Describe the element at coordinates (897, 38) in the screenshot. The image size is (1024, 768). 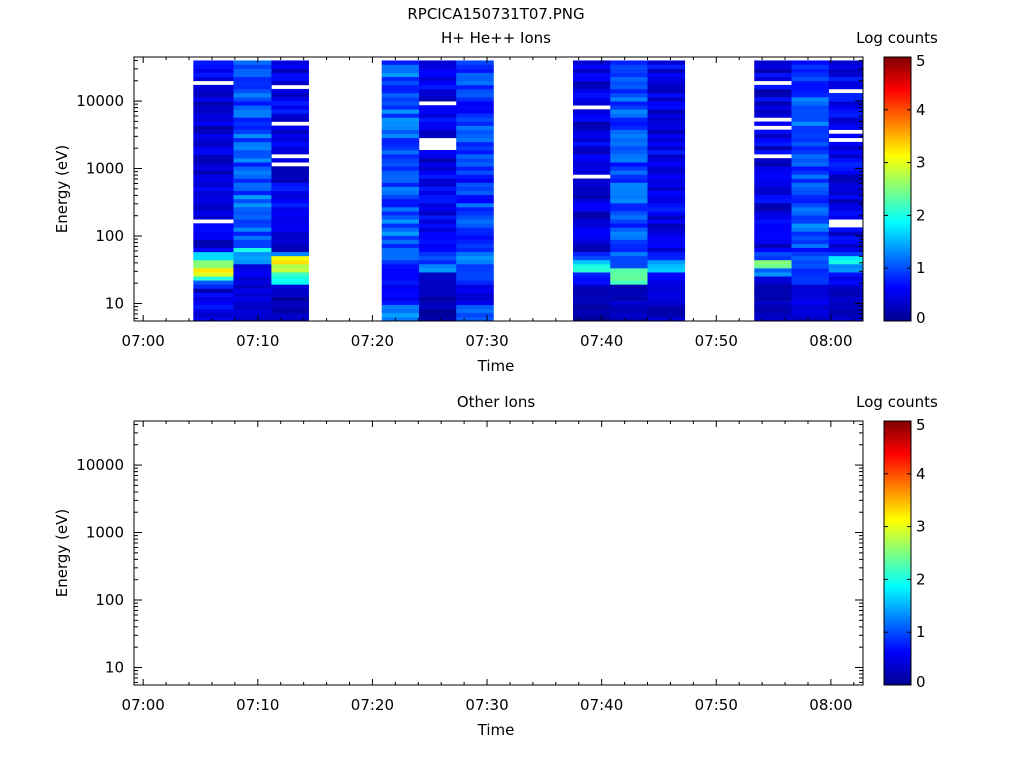
I see `colorbar-label: Log counts` at that location.